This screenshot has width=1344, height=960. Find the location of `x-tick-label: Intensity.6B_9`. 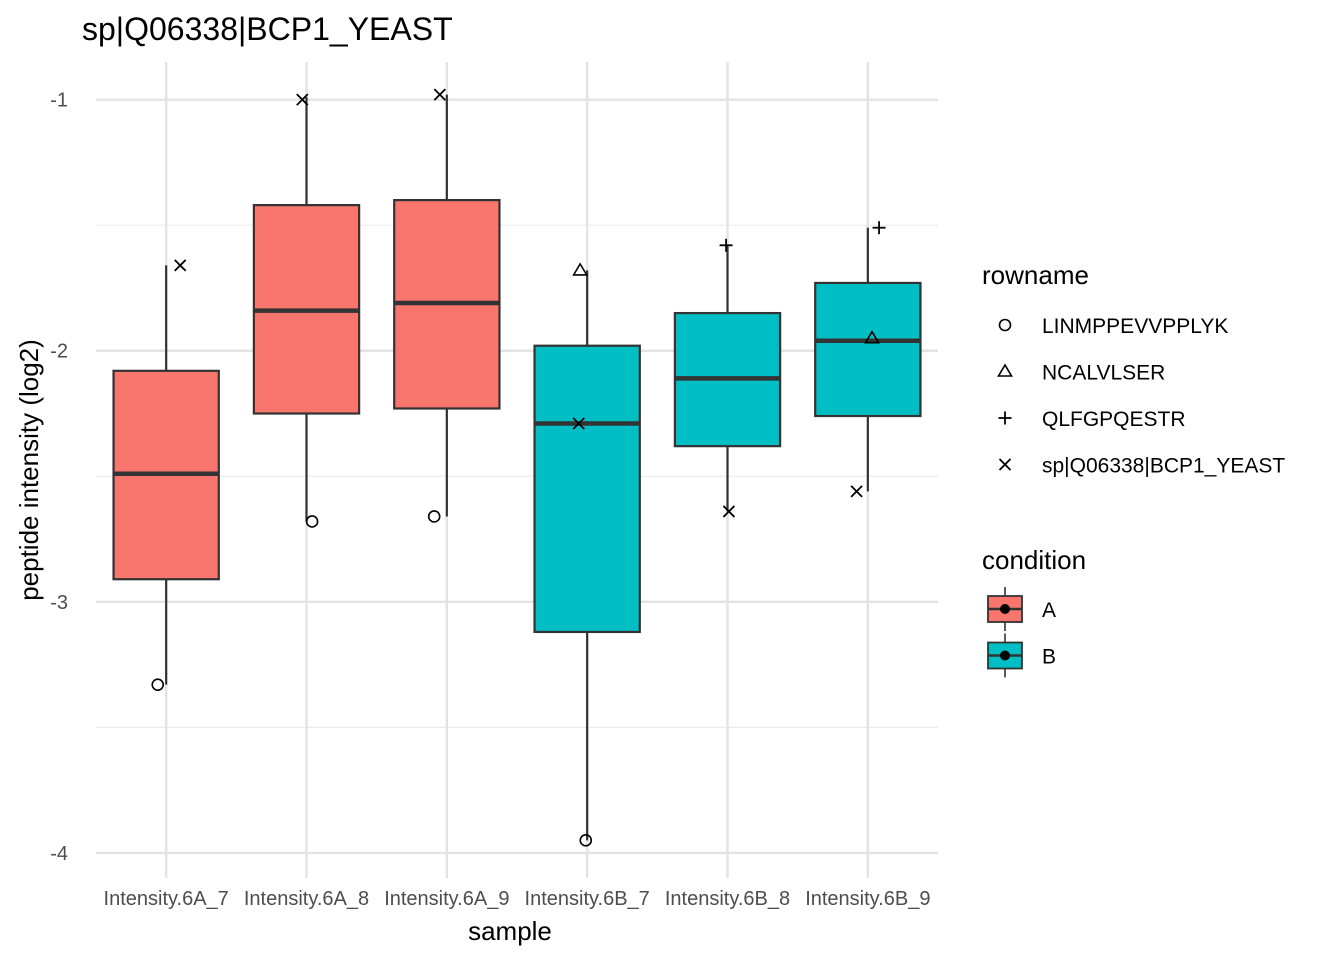

x-tick-label: Intensity.6B_9 is located at coordinates (867, 899).